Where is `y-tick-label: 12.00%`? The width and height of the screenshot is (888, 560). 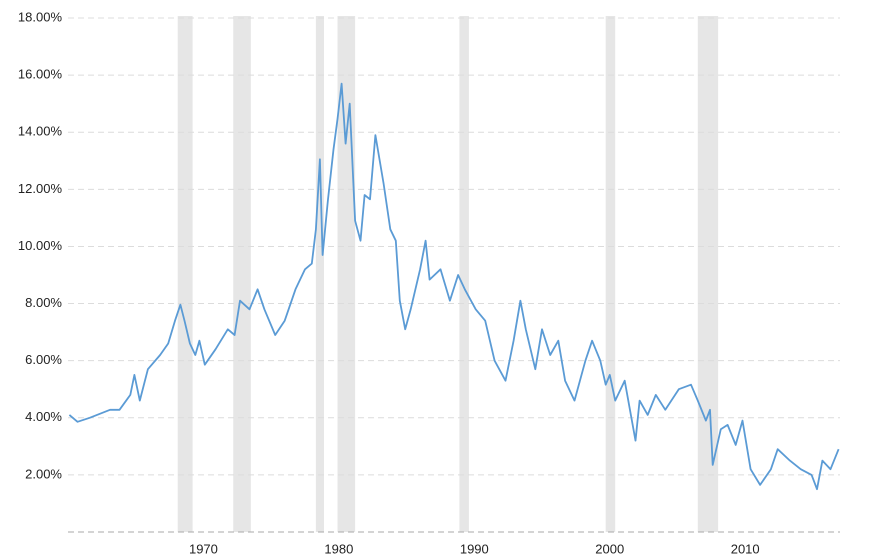 y-tick-label: 12.00% is located at coordinates (40, 188).